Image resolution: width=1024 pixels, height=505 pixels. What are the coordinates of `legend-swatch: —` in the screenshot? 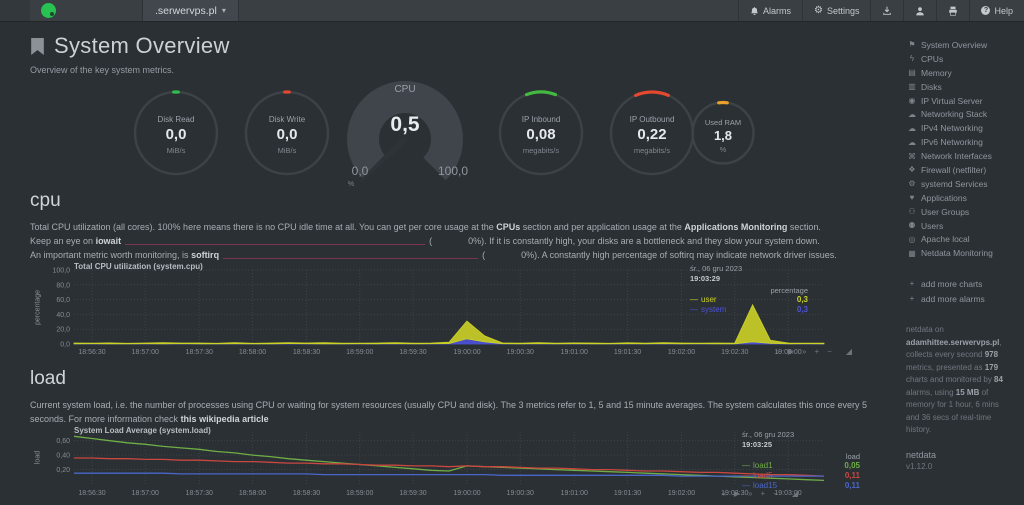 It's located at (746, 475).